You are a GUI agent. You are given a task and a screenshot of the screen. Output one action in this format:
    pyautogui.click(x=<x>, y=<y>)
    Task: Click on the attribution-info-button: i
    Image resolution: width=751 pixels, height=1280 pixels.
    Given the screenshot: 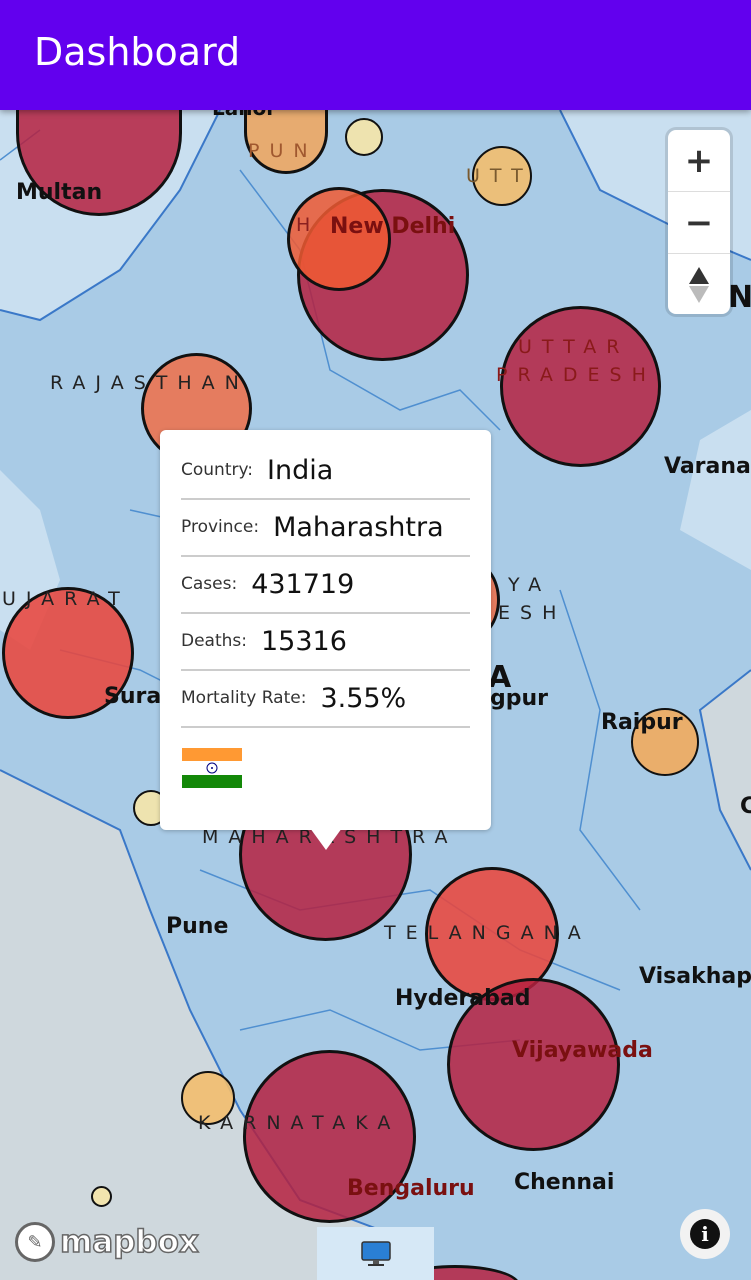 What is the action you would take?
    pyautogui.click(x=705, y=1234)
    